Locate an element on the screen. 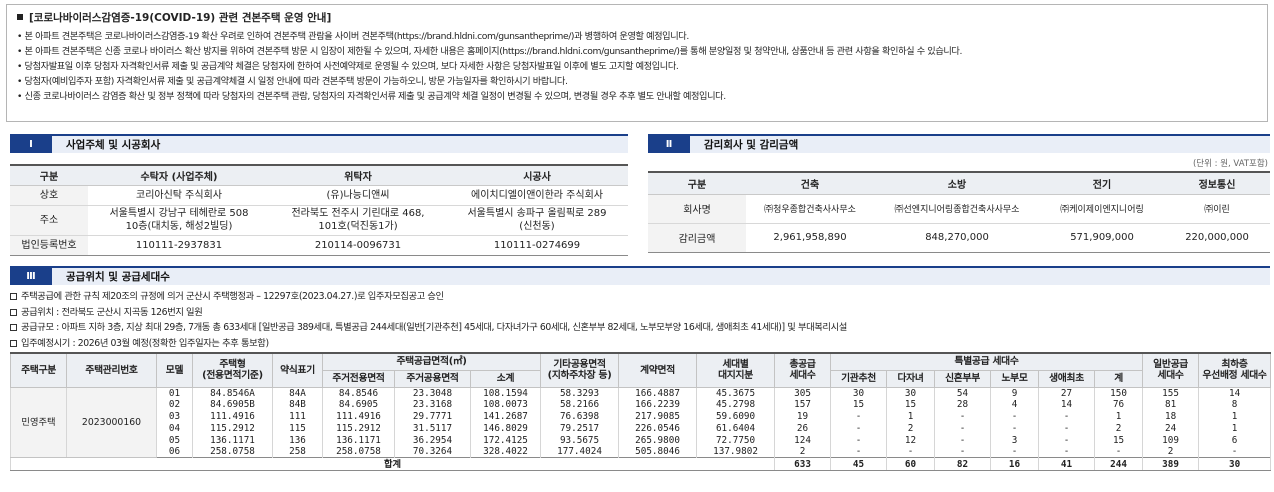 The width and height of the screenshot is (1274, 492). cell: 150 is located at coordinates (1119, 393).